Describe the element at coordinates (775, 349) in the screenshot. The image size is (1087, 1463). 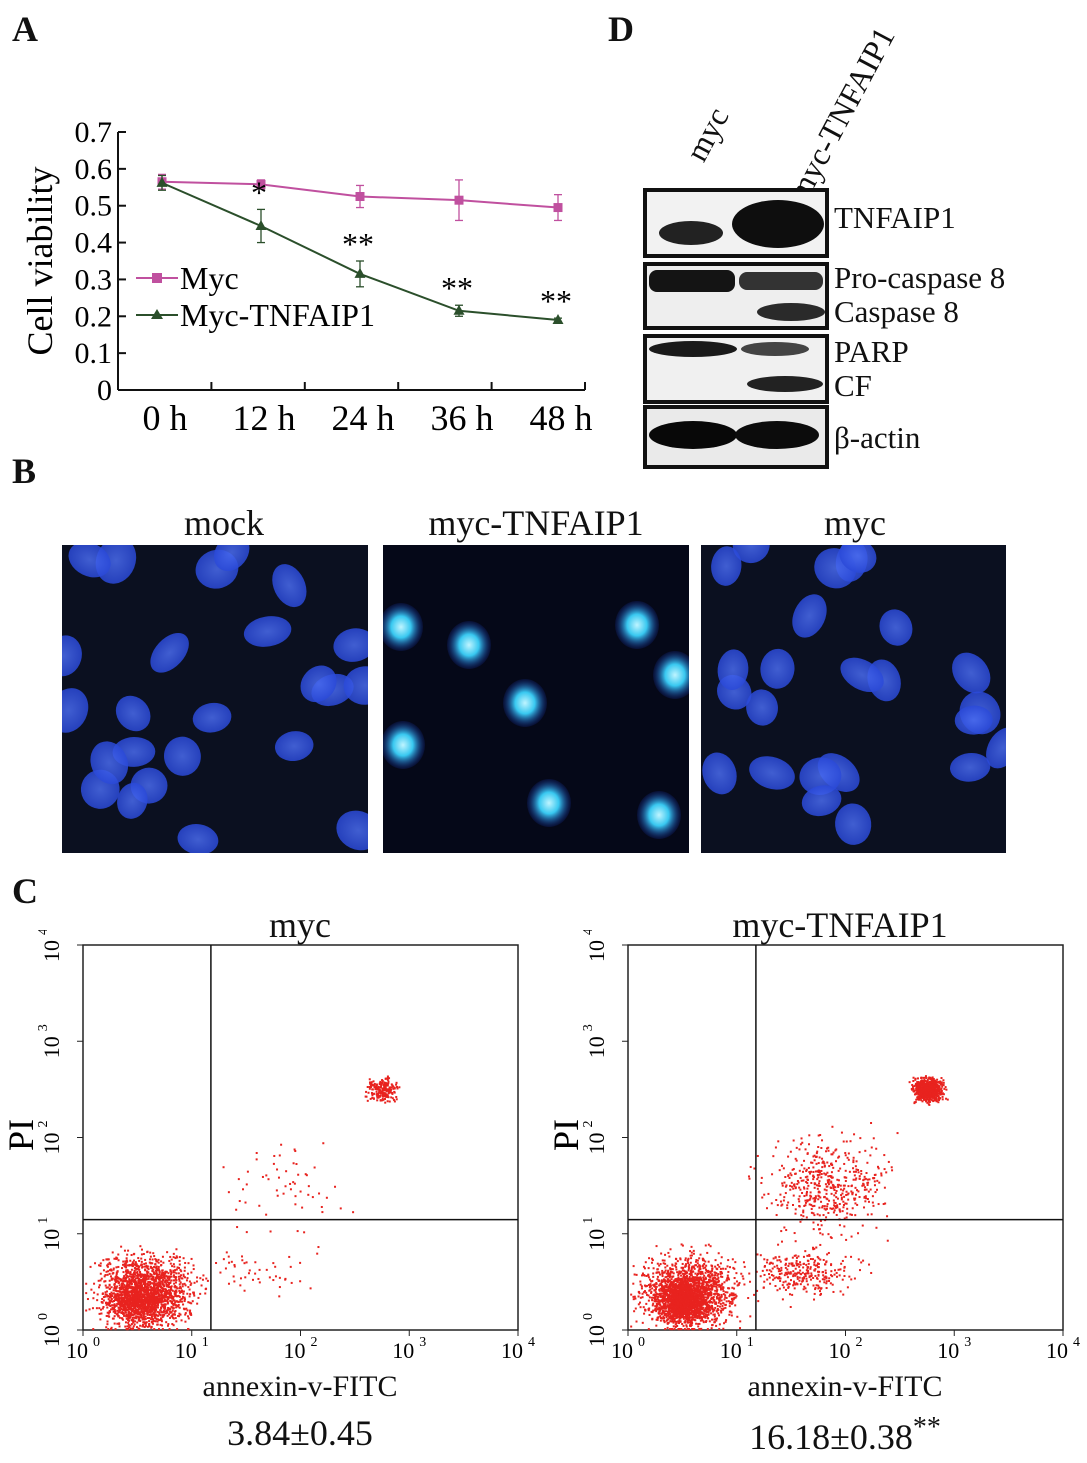
I see `band-parp-lane2` at that location.